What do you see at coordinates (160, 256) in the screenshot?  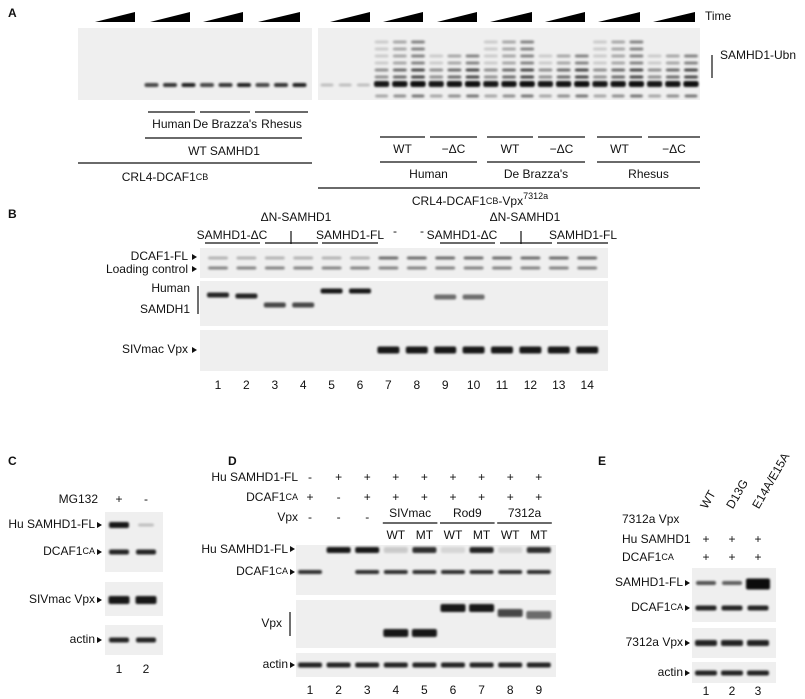 I see `label: DCAF1-FL` at bounding box center [160, 256].